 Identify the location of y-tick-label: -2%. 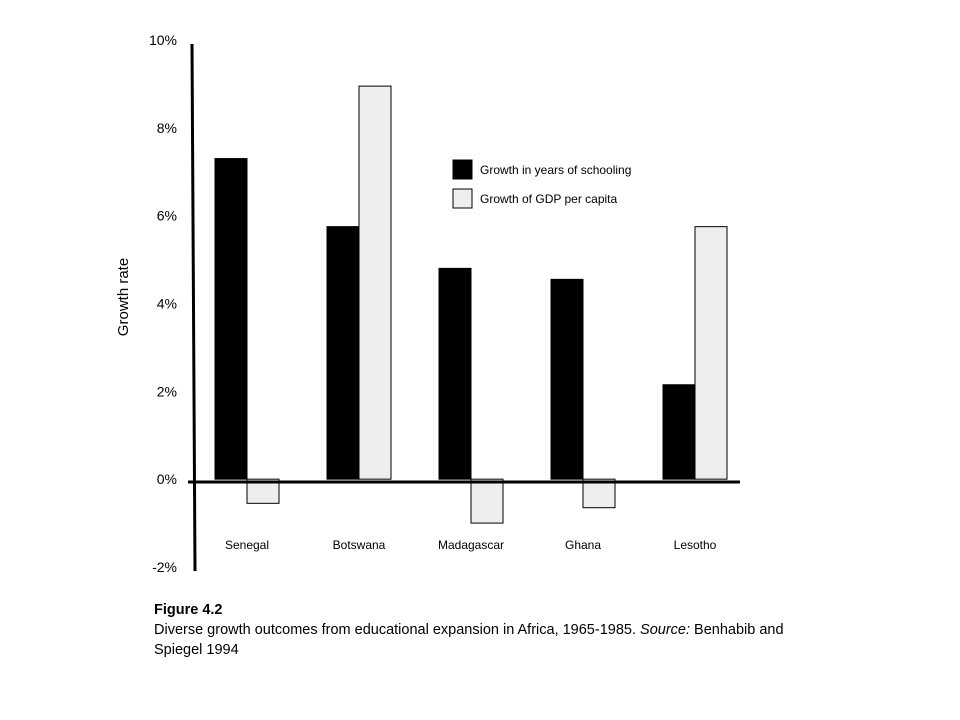
(164, 567).